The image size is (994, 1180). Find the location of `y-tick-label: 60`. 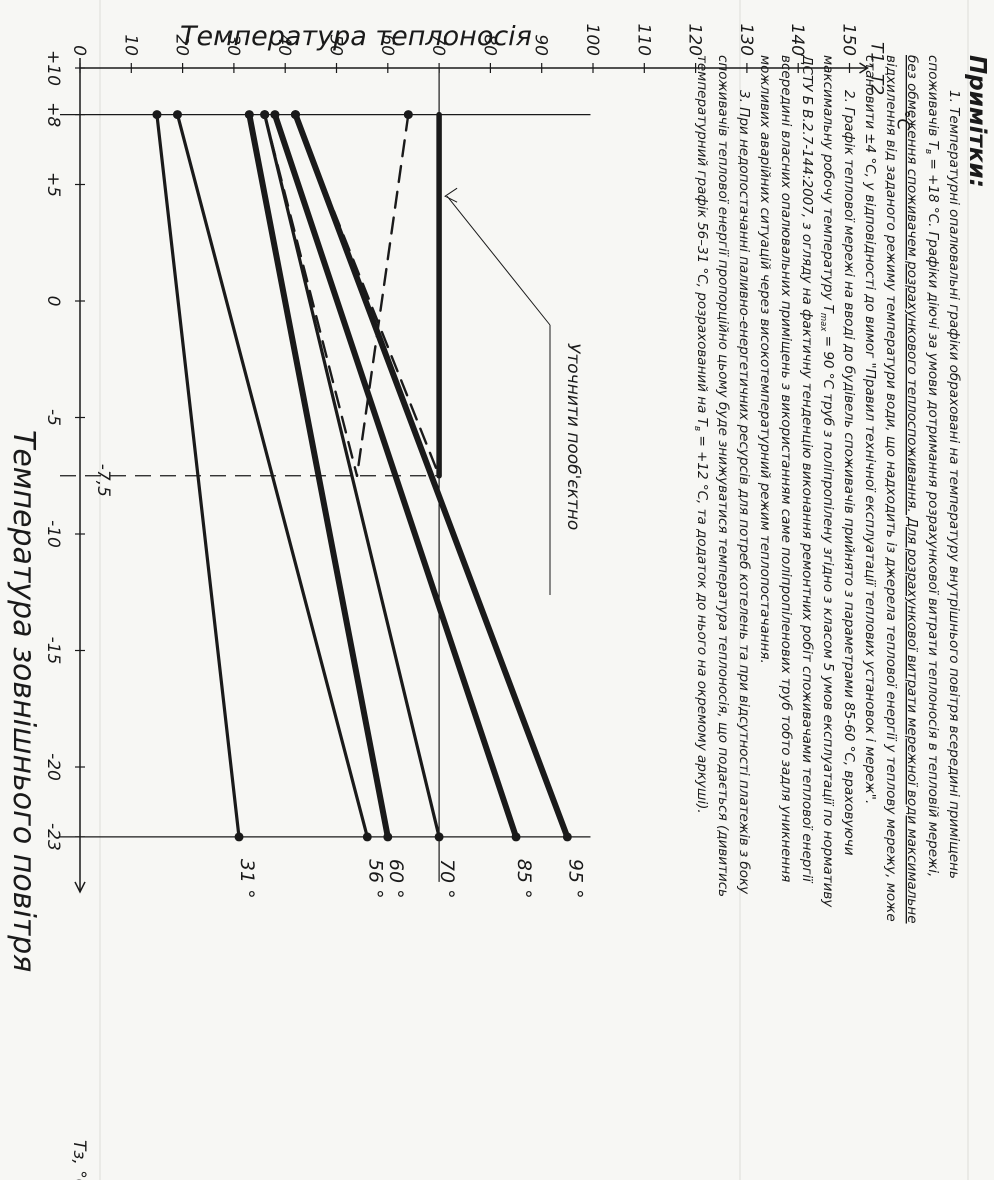

y-tick-label: 60 is located at coordinates (387, 45).